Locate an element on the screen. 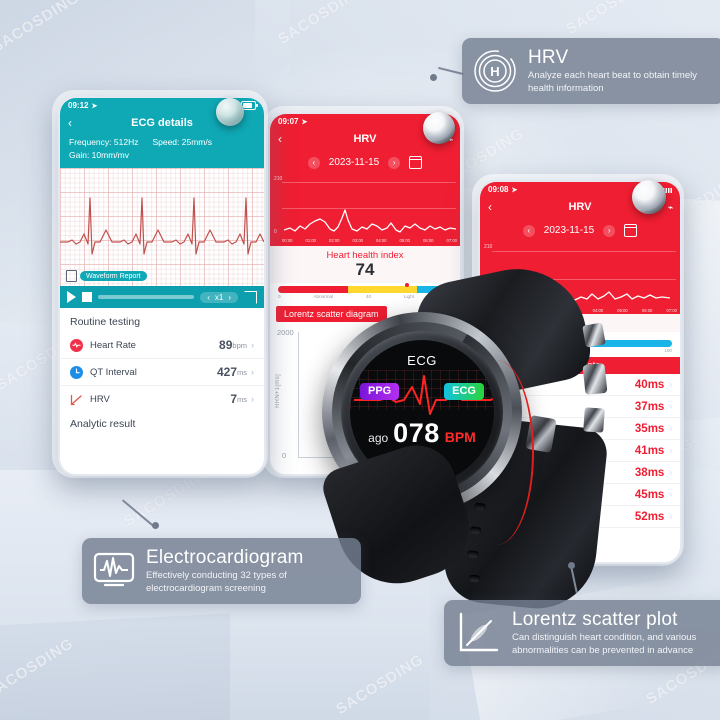 The image size is (720, 720). x-tick: 03:00 is located at coordinates (357, 240).